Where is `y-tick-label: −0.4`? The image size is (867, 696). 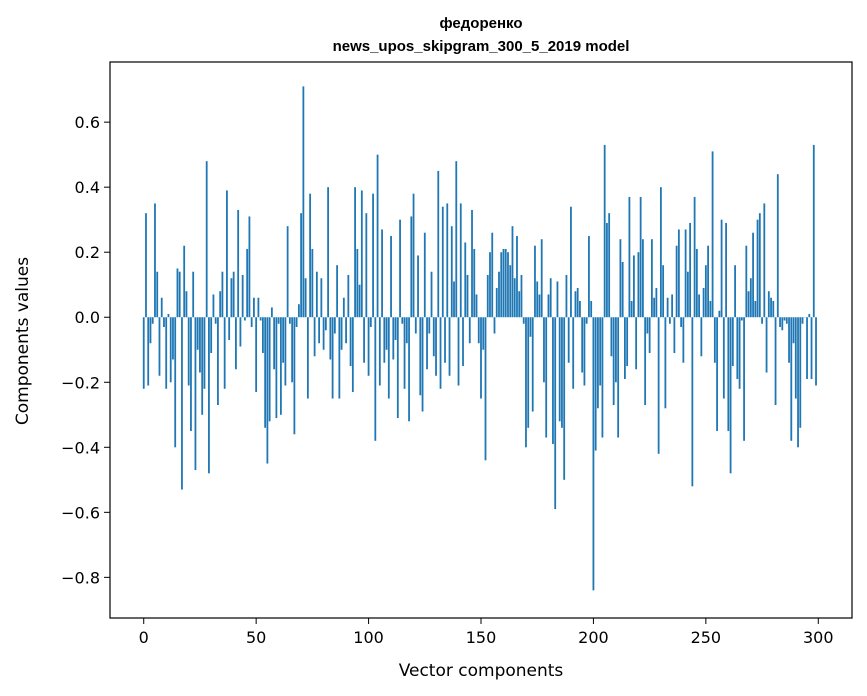
y-tick-label: −0.4 is located at coordinates (80, 447).